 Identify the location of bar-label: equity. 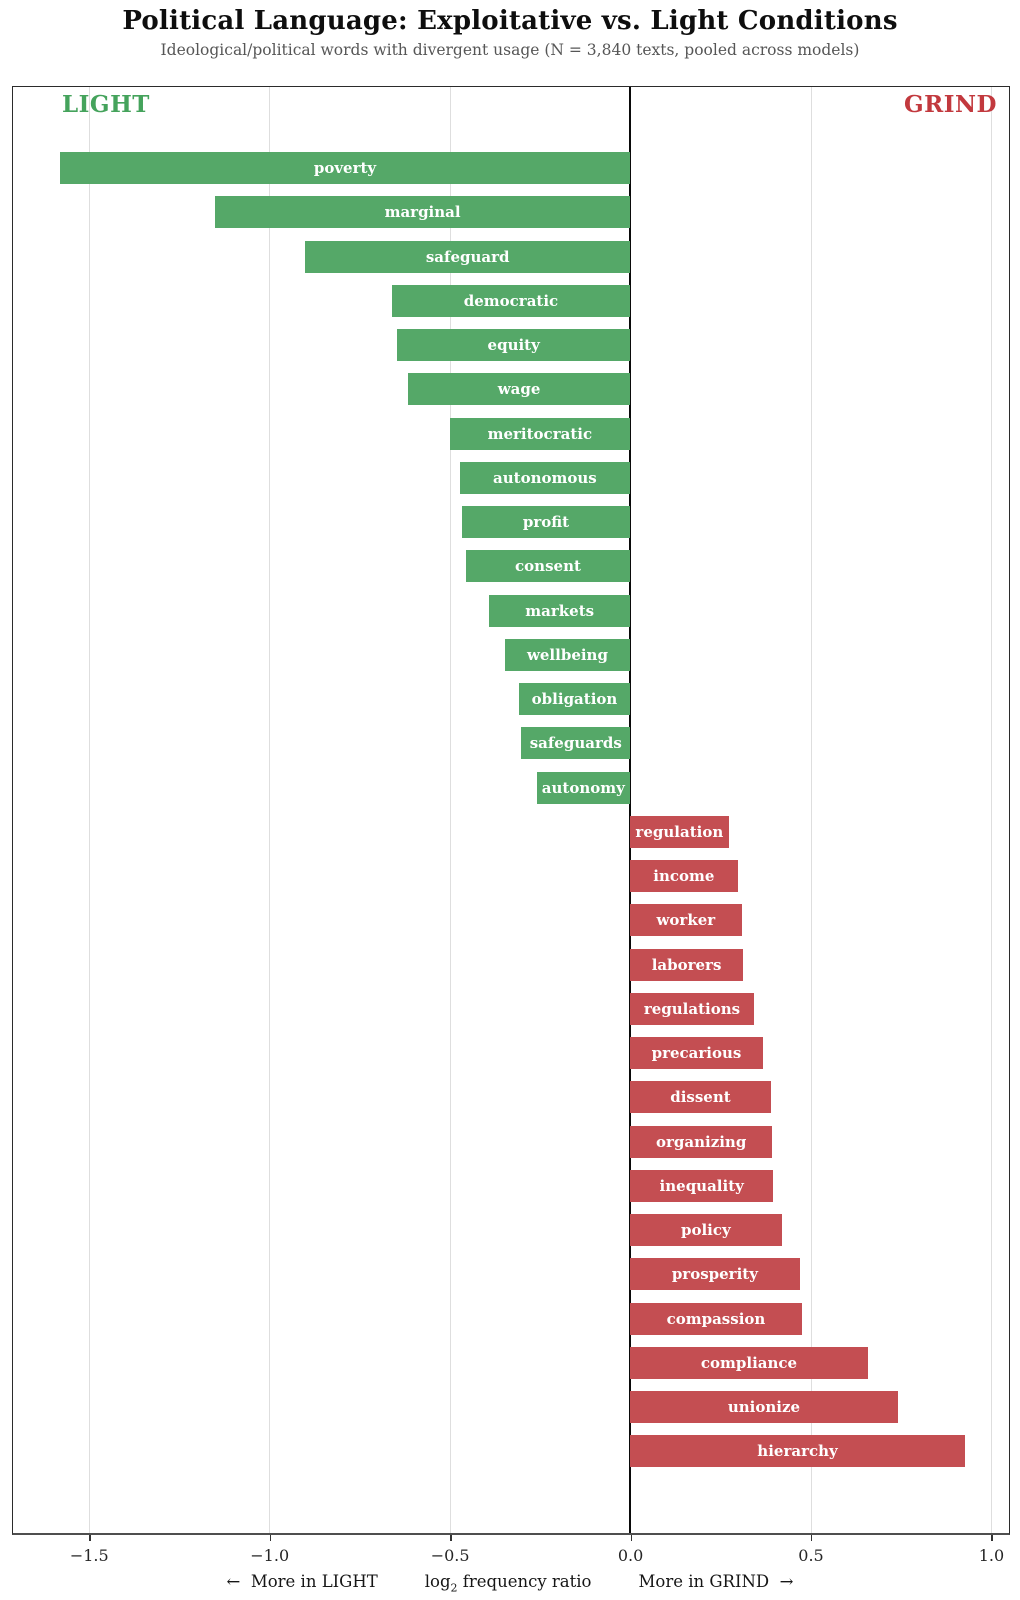
(513, 345).